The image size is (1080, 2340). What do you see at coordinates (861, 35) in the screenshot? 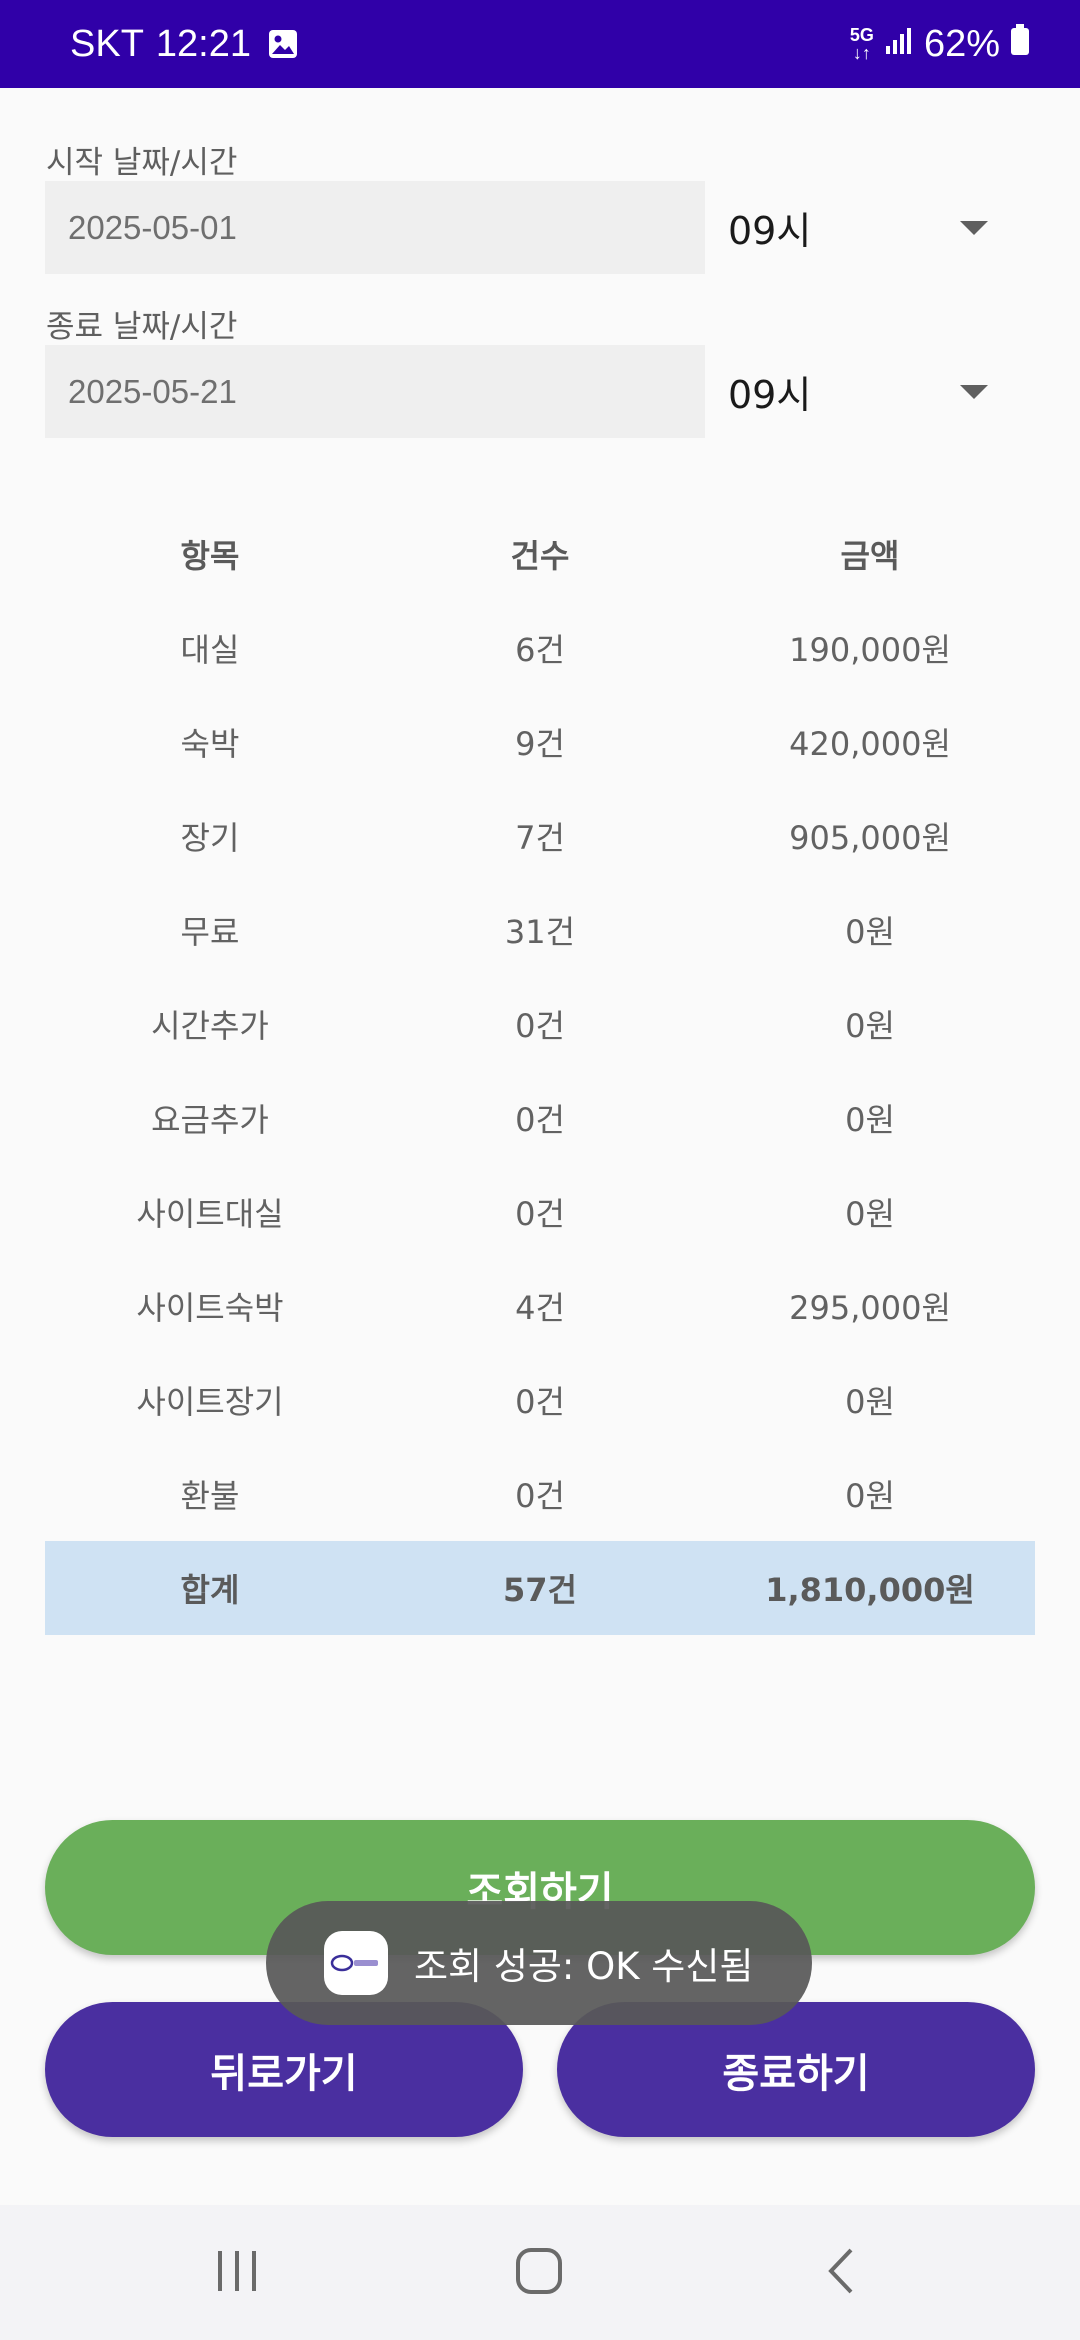
I see `network-label: 5G` at bounding box center [861, 35].